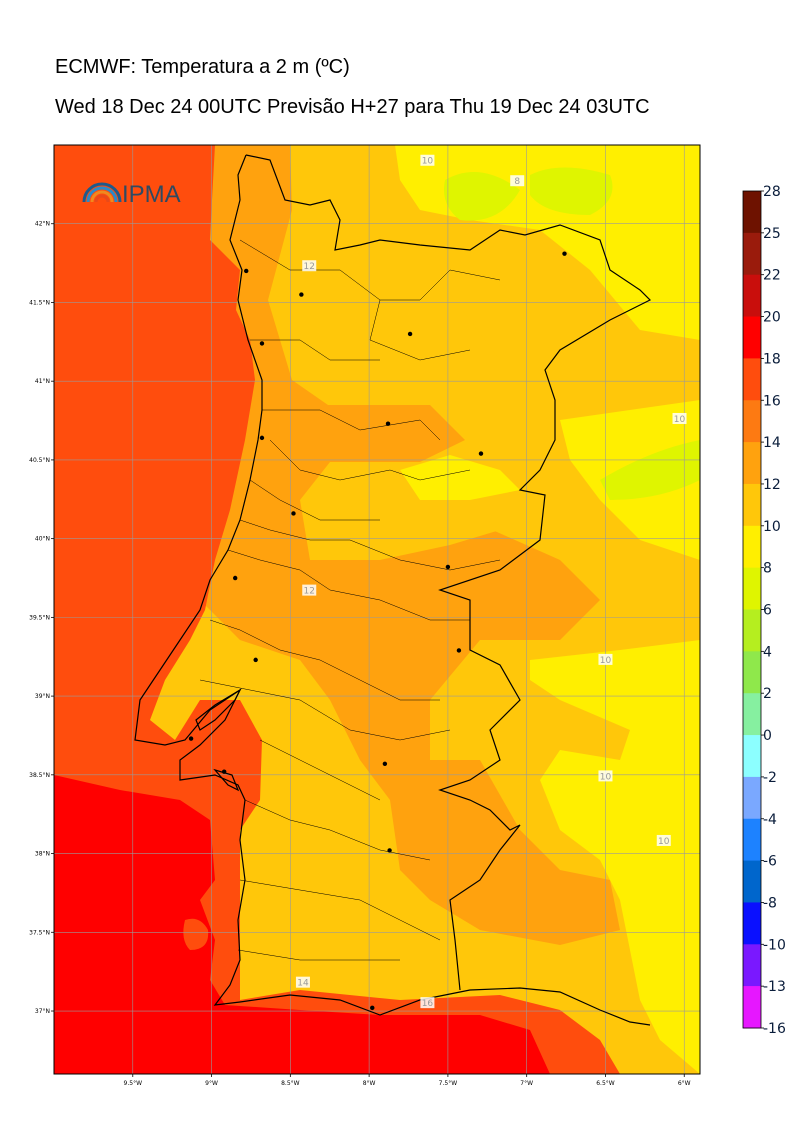 Image resolution: width=800 pixels, height=1131 pixels. What do you see at coordinates (460, 477) in the screenshot?
I see `band-10-12-center` at bounding box center [460, 477].